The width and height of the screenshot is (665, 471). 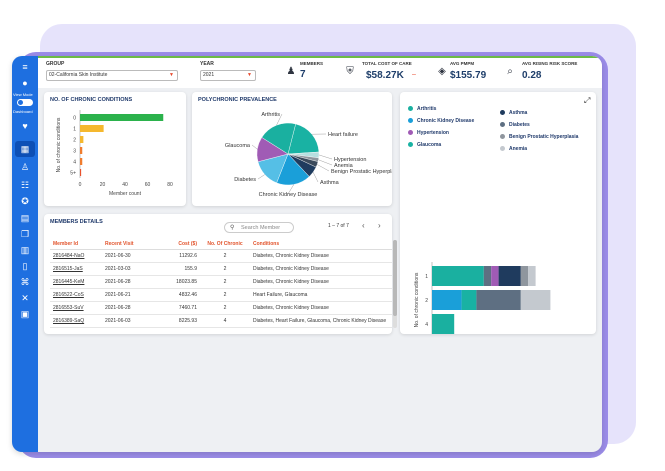 What do you see at coordinates (25, 201) in the screenshot?
I see `award-icon: ✪` at bounding box center [25, 201].